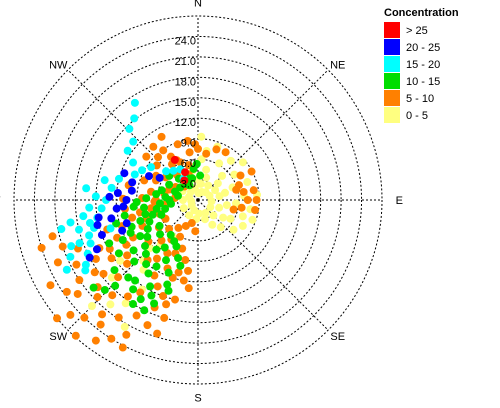 This screenshot has height=408, width=500. I want to click on legend-swatch, so click(392, 30).